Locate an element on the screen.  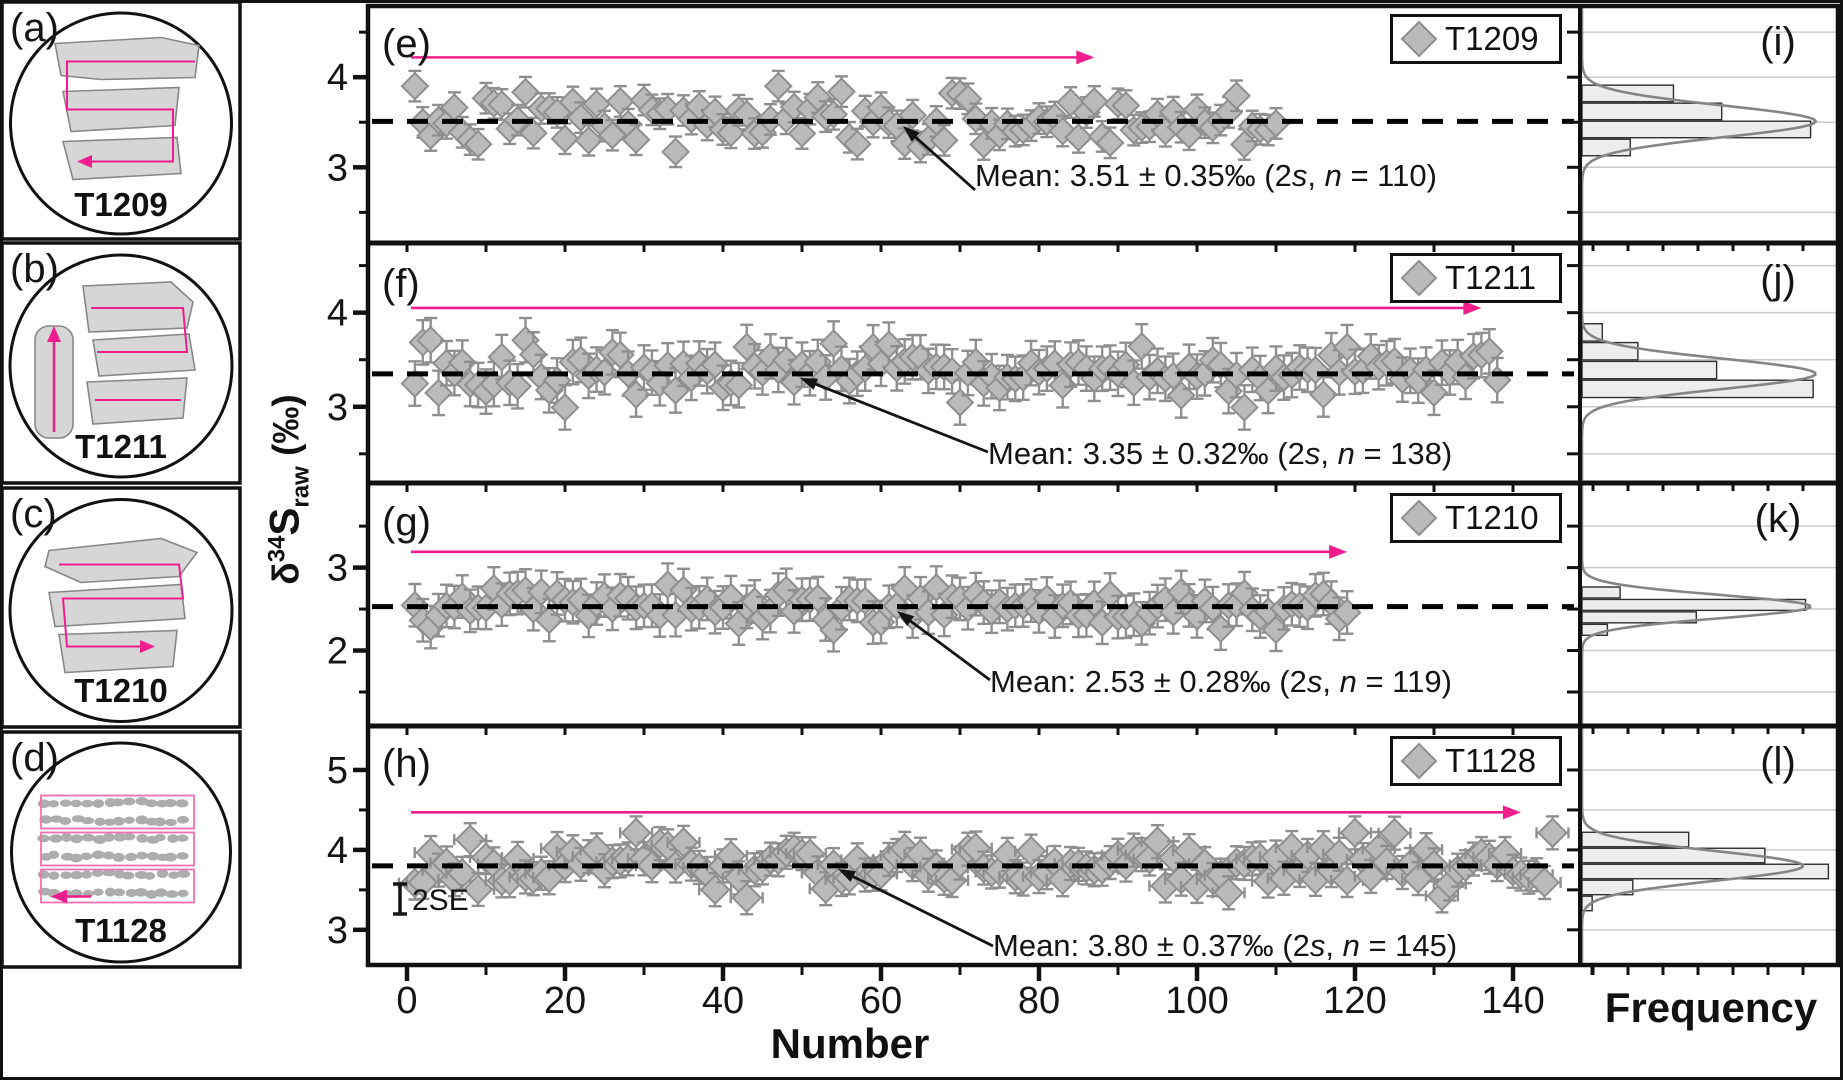
legend-t1210: T1210 is located at coordinates (1476, 518).